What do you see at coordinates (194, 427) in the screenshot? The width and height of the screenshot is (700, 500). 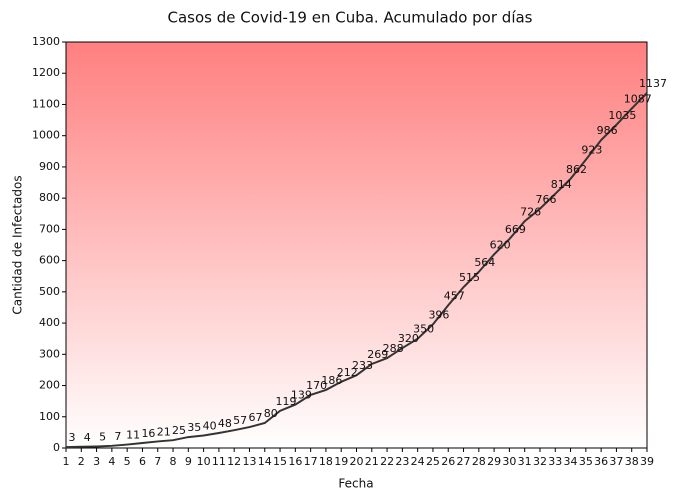 I see `data-label: 35` at bounding box center [194, 427].